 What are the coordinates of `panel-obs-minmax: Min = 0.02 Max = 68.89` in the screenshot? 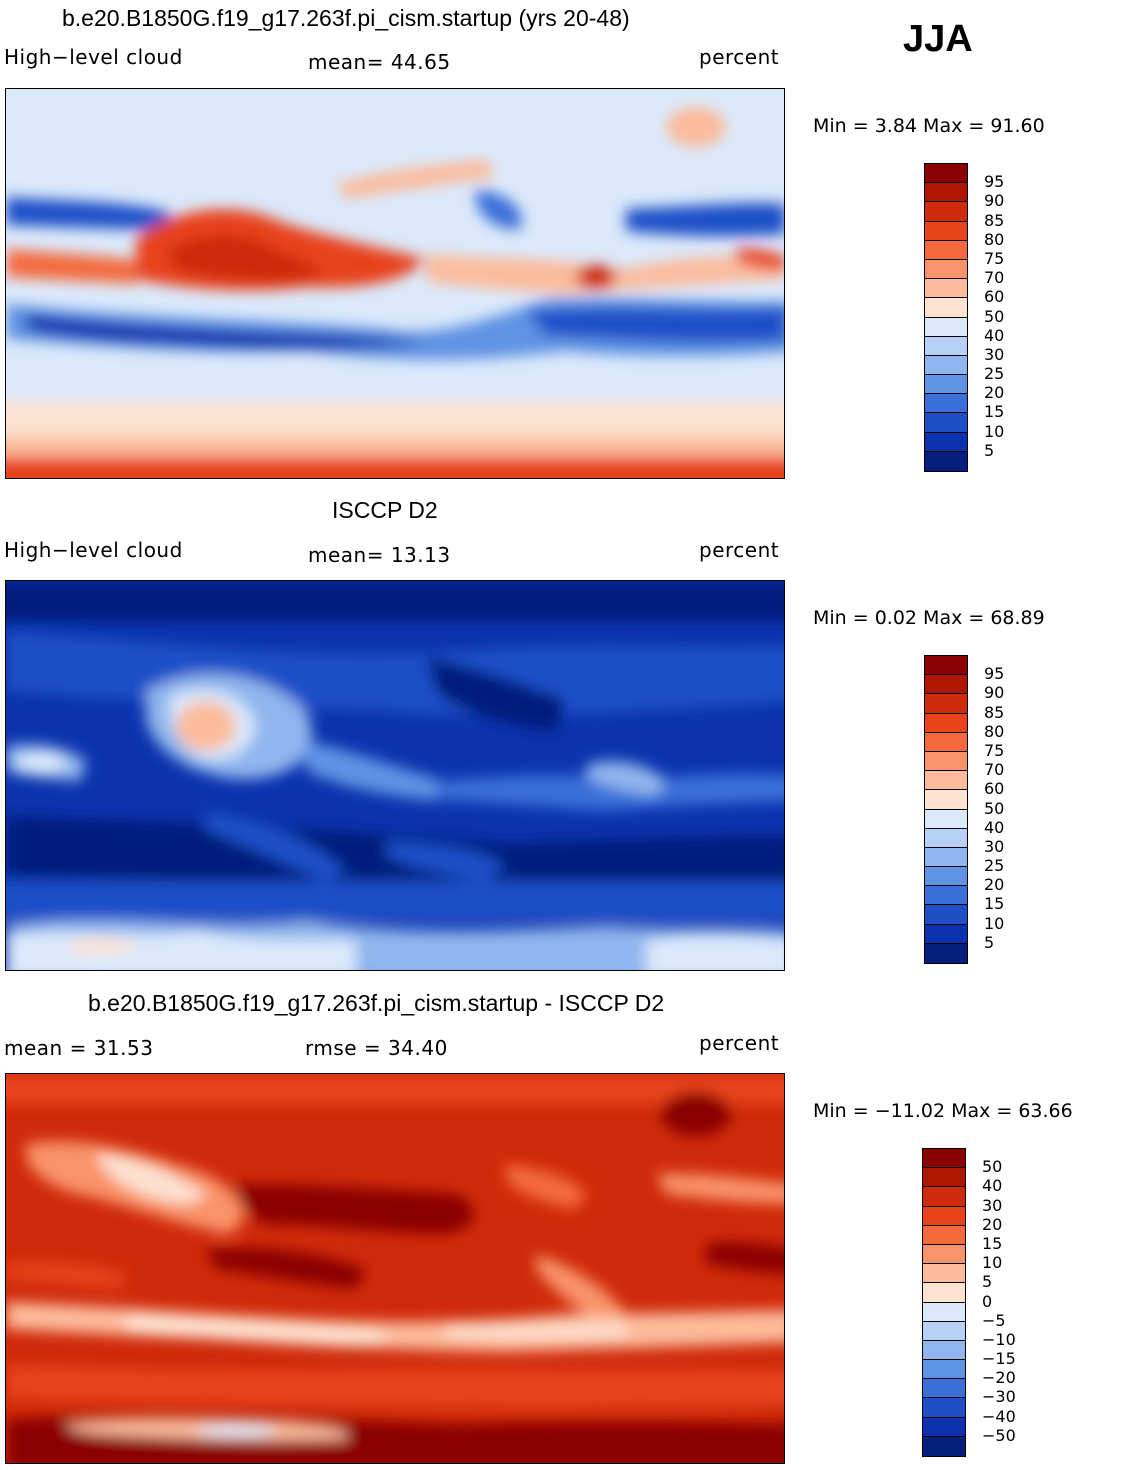 It's located at (929, 618).